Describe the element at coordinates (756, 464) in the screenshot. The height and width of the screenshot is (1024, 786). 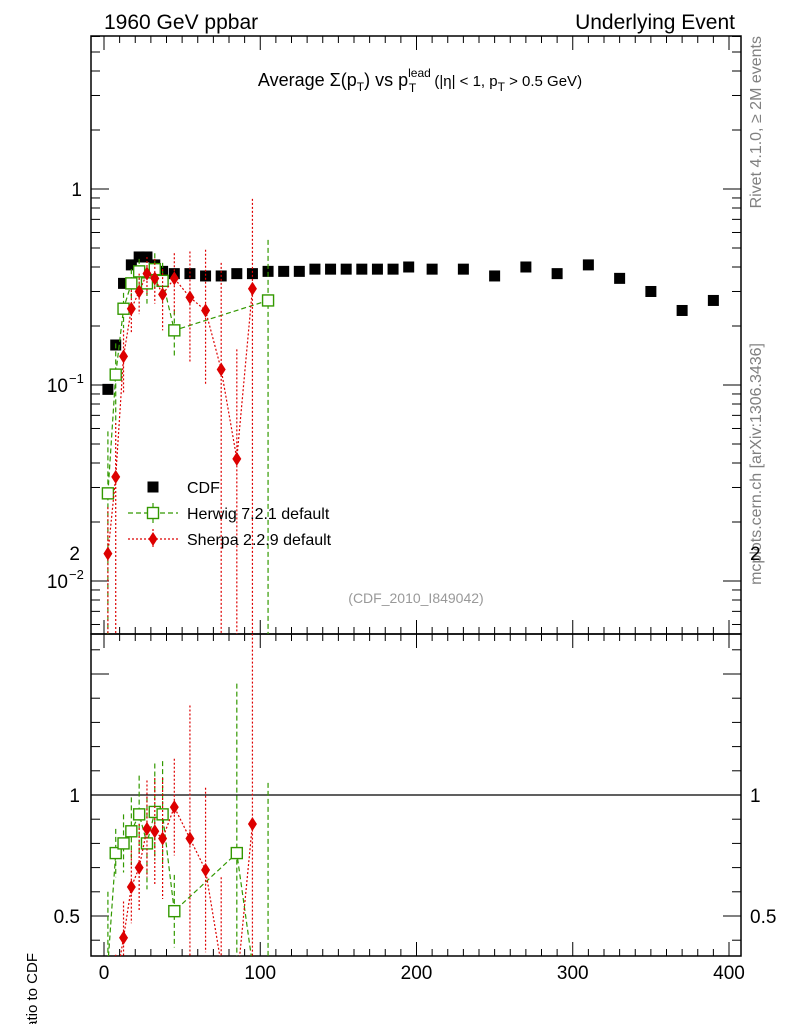
I see `mcplots-label: mcplots.cern.ch [arXiv:1306.3436]` at that location.